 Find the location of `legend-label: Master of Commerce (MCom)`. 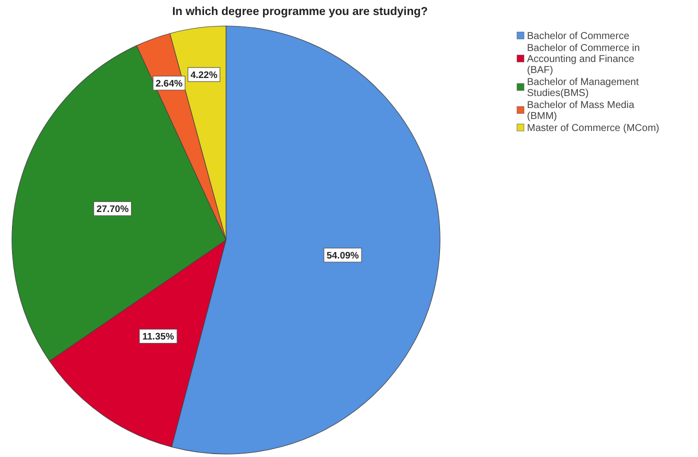

legend-label: Master of Commerce (MCom) is located at coordinates (593, 128).